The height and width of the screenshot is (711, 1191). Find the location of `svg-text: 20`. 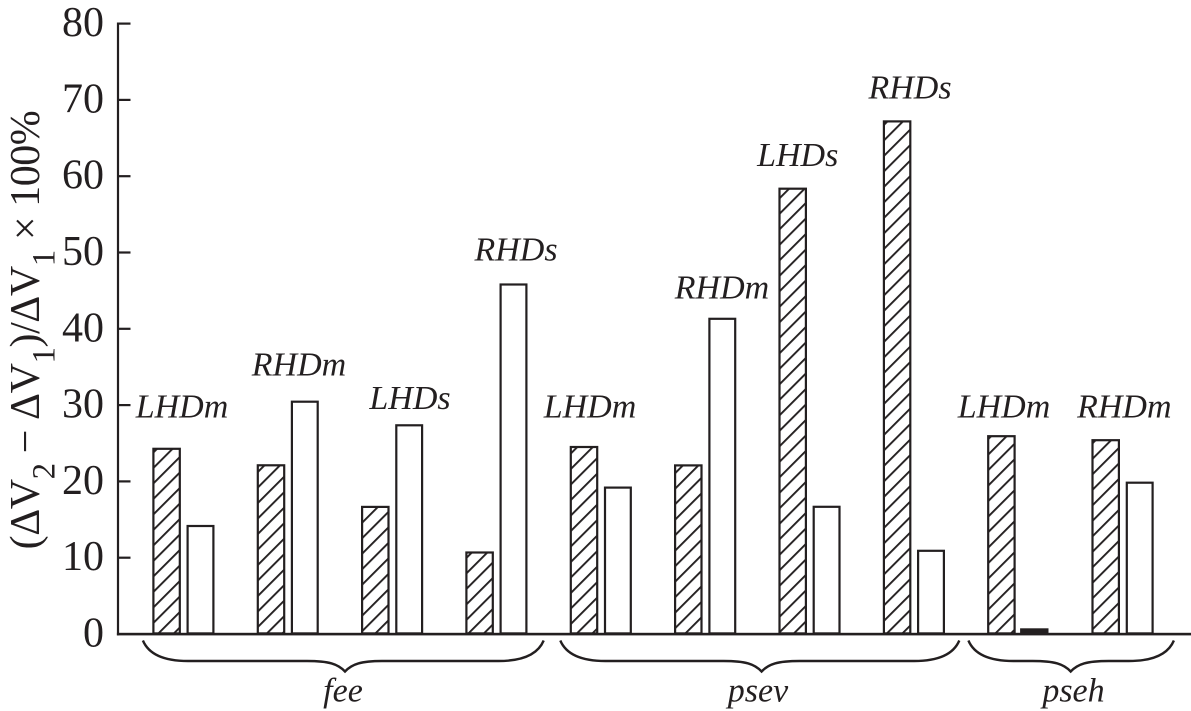

svg-text: 20 is located at coordinates (83, 481).